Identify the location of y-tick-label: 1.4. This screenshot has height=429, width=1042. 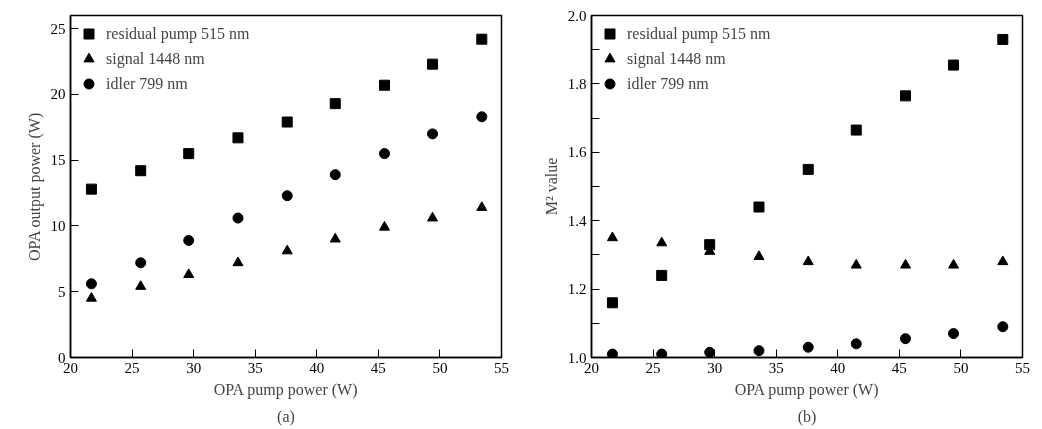
(577, 220).